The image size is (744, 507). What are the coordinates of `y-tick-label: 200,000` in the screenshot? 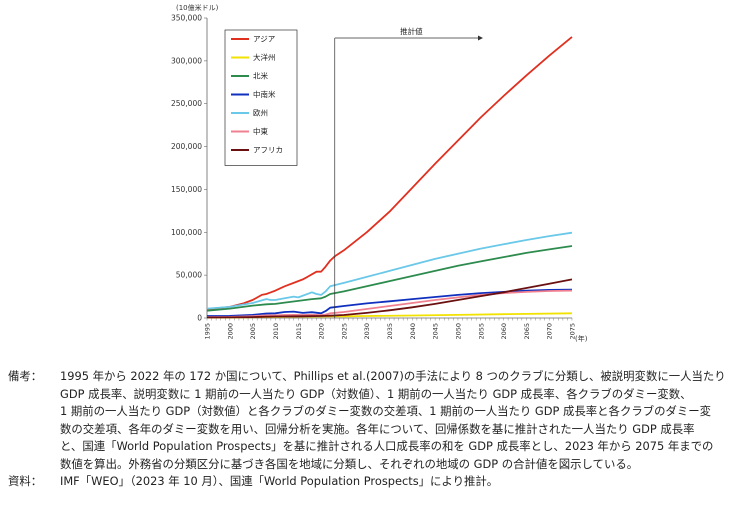 It's located at (186, 146).